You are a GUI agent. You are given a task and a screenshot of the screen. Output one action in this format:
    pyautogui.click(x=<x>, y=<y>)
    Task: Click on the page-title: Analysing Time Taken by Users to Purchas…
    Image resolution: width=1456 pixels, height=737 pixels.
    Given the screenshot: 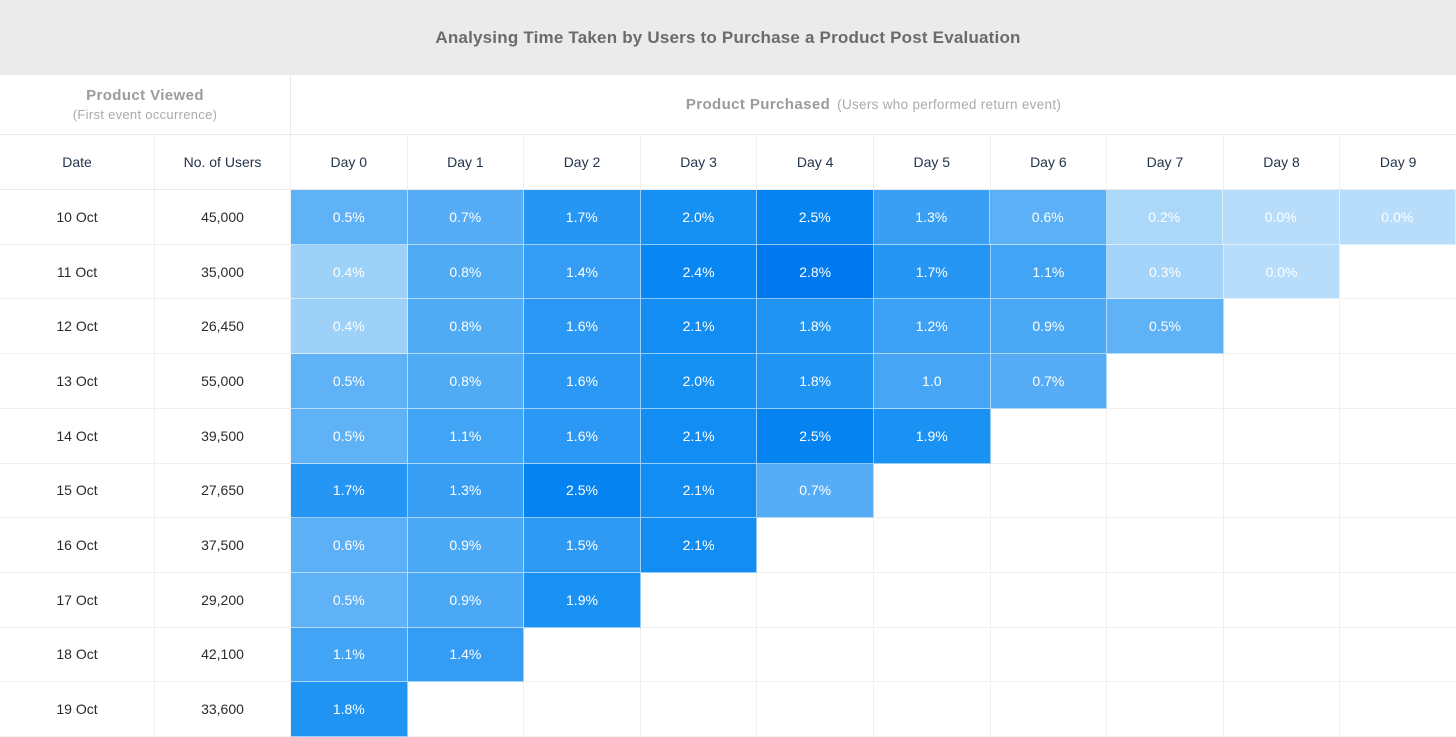 What is the action you would take?
    pyautogui.click(x=728, y=37)
    